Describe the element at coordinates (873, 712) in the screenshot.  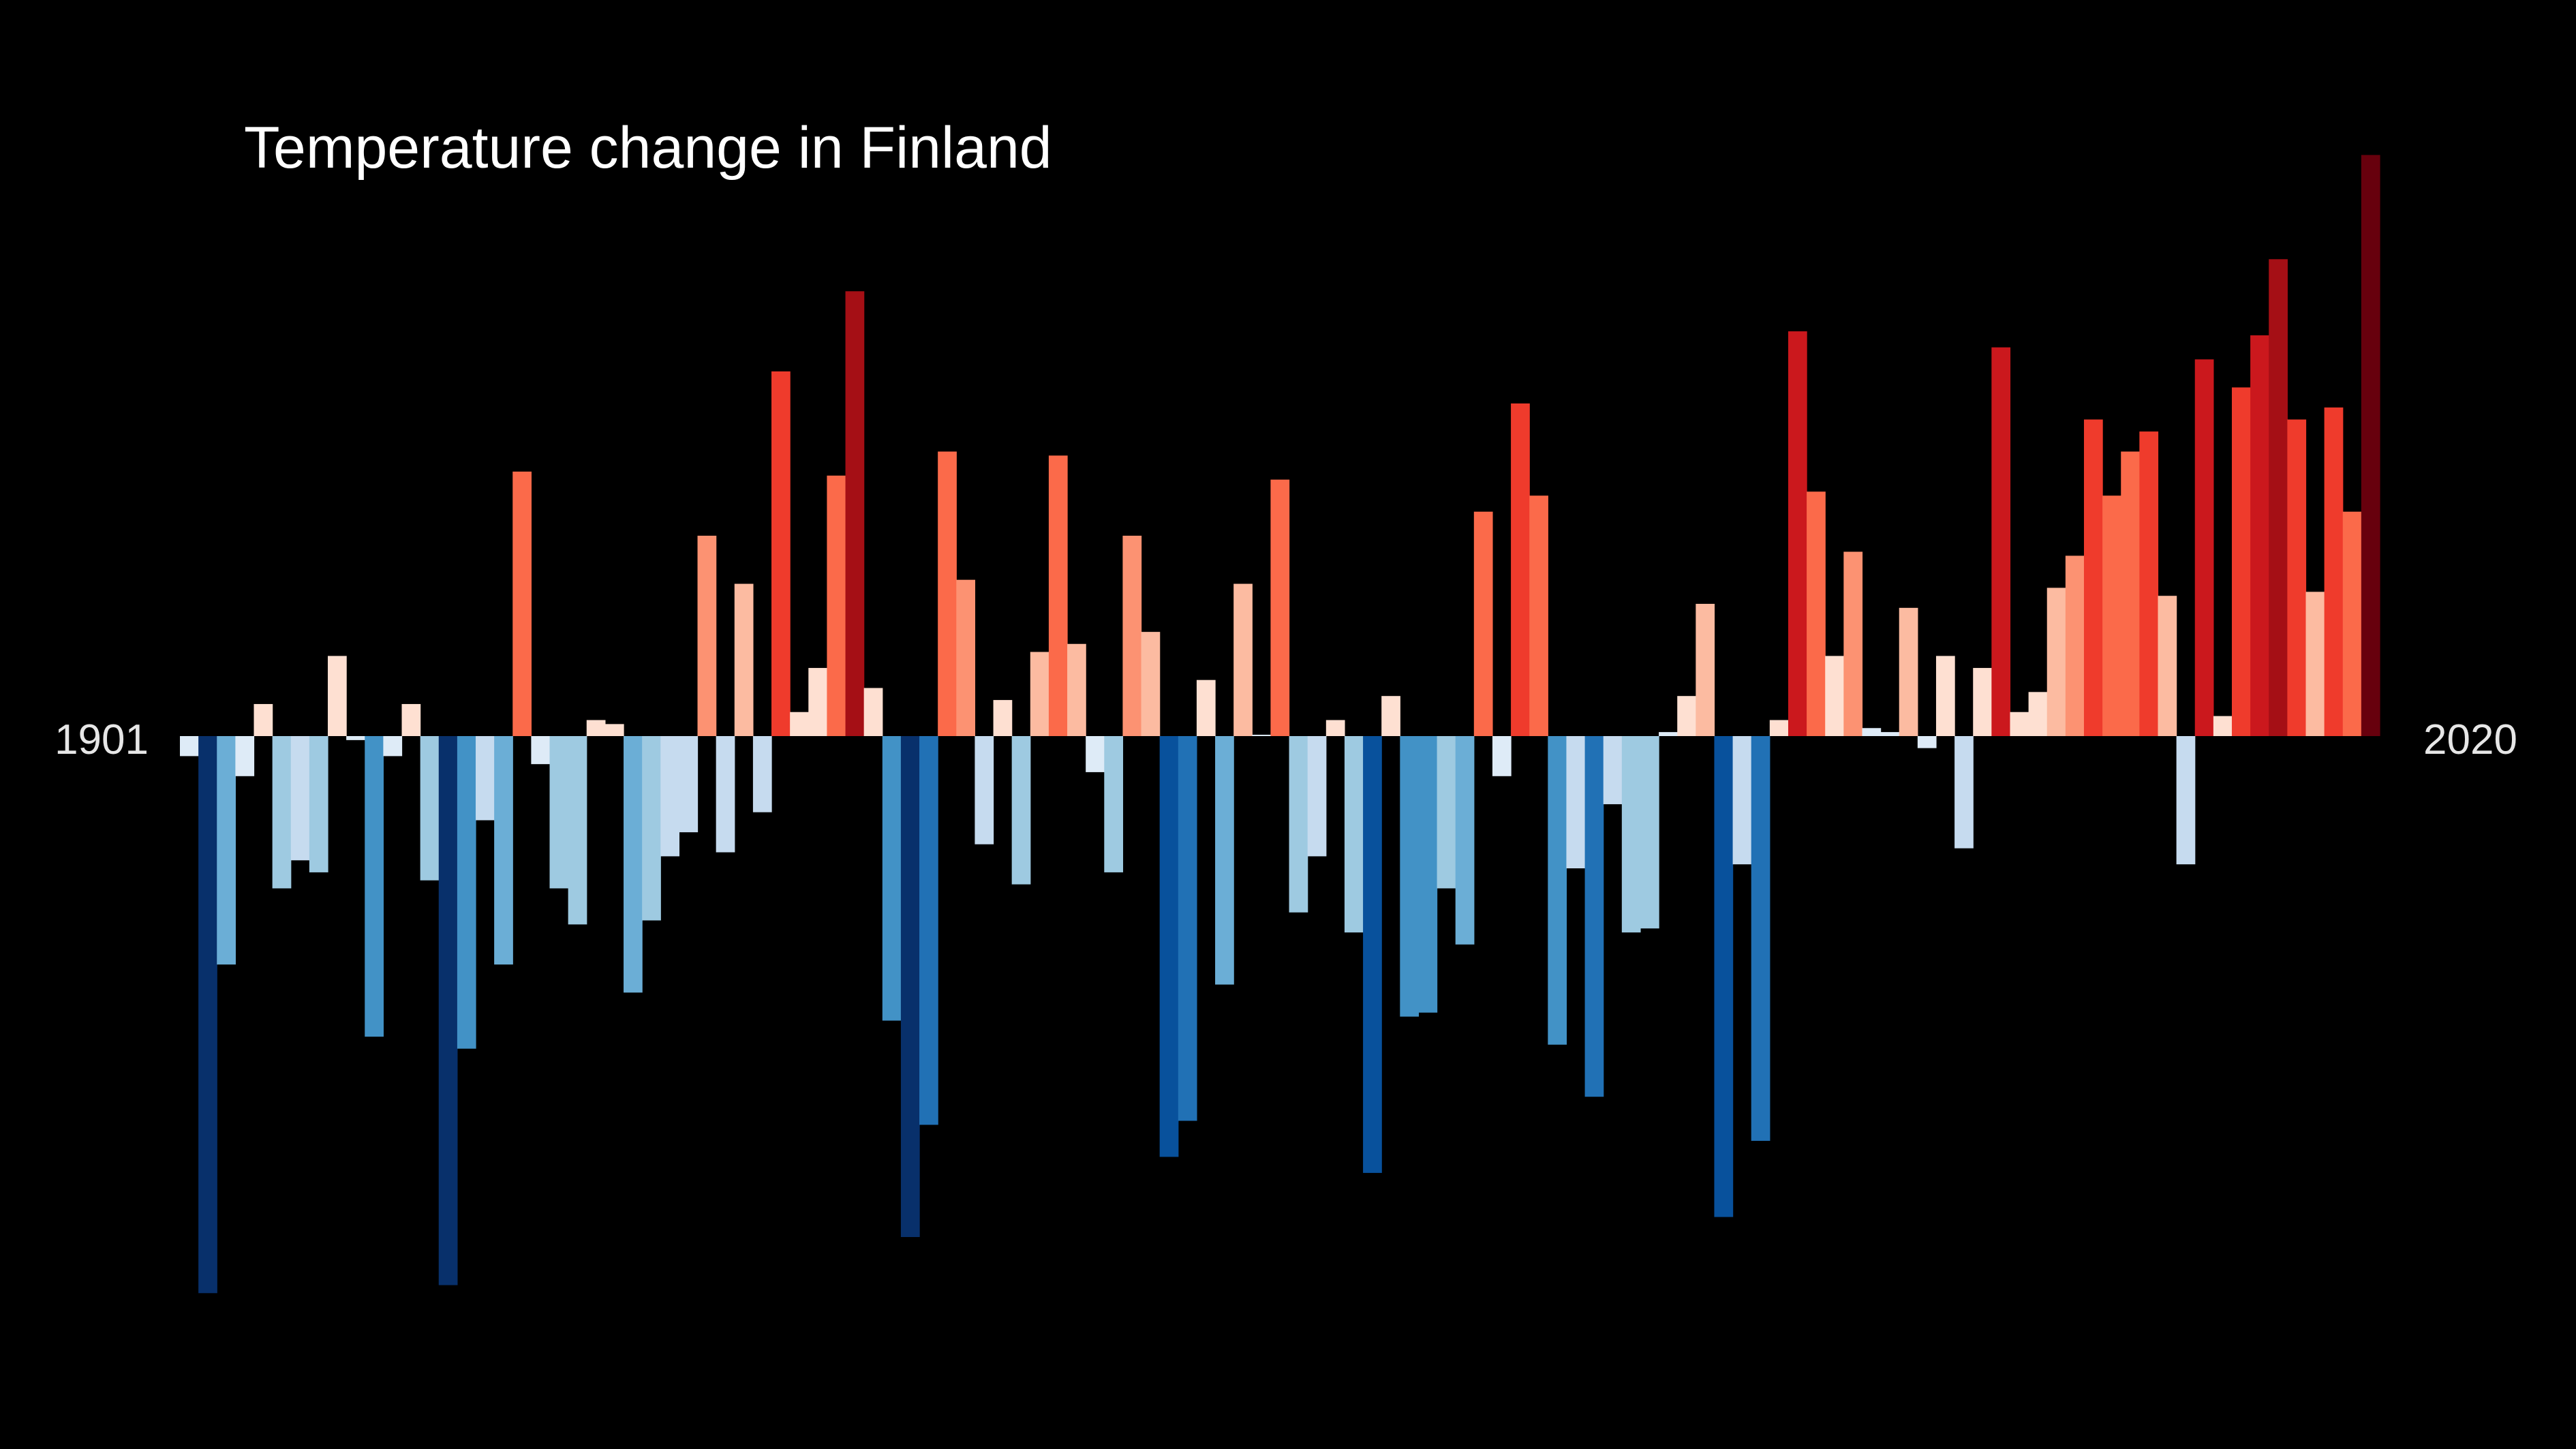
I see `bar-1938` at that location.